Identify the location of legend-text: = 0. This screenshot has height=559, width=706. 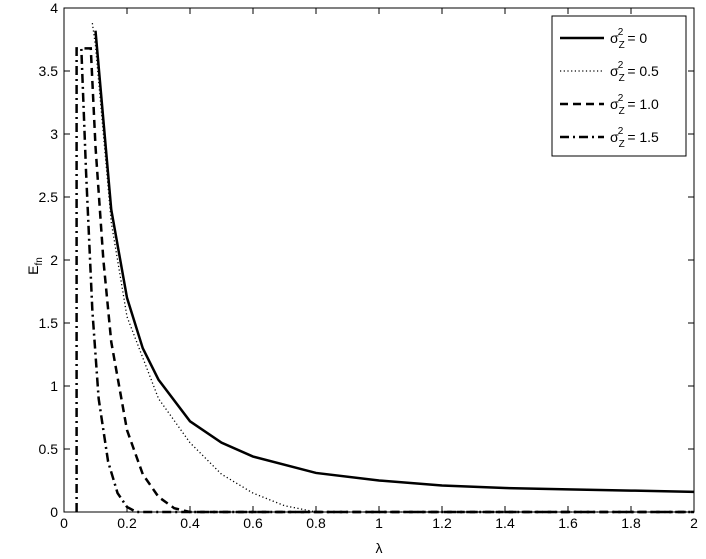
(637, 38).